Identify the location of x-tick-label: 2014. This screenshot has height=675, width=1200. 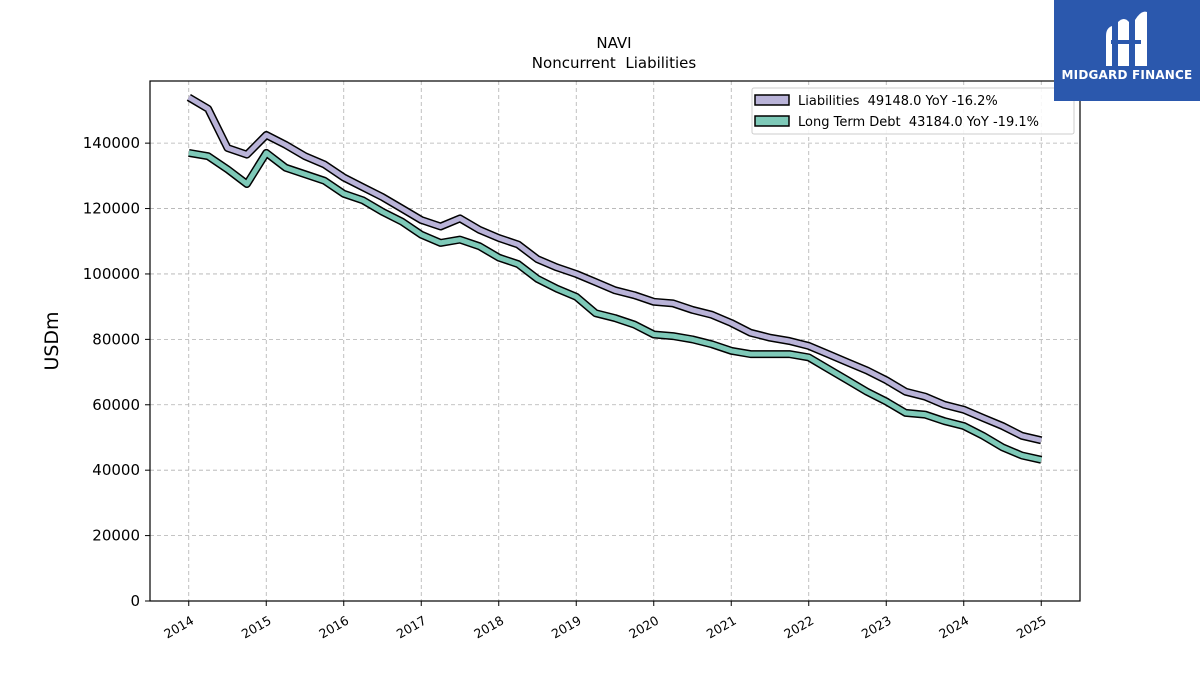
(178, 627).